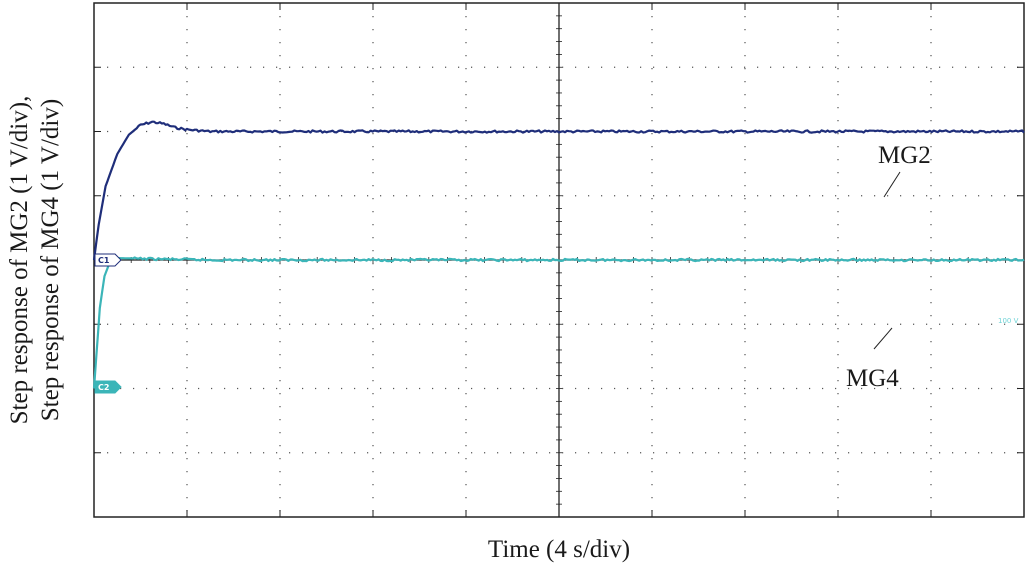  What do you see at coordinates (1008, 321) in the screenshot?
I see `mg4-readout: 100 V` at bounding box center [1008, 321].